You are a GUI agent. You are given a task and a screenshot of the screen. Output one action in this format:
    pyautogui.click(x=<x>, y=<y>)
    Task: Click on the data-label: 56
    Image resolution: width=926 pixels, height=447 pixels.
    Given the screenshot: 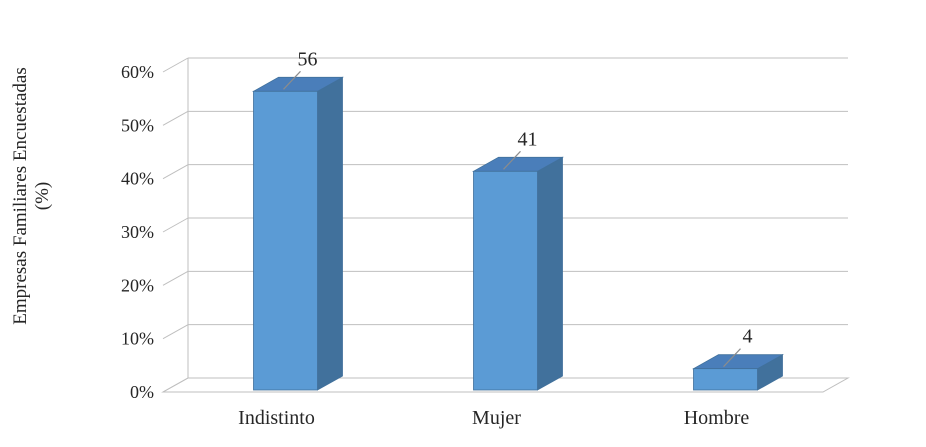 What is the action you would take?
    pyautogui.click(x=308, y=59)
    